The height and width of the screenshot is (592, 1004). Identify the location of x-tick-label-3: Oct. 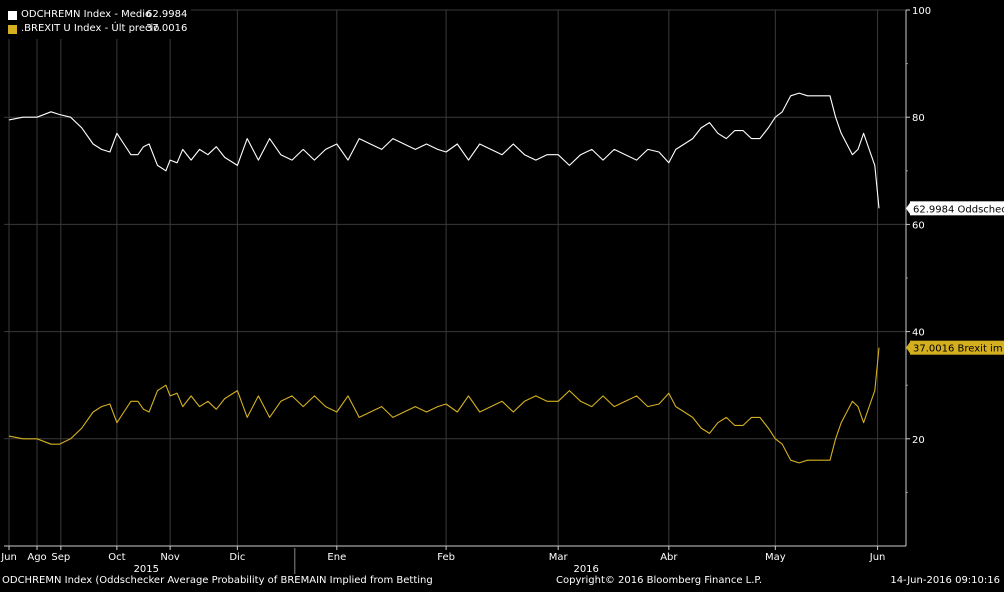
(116, 557).